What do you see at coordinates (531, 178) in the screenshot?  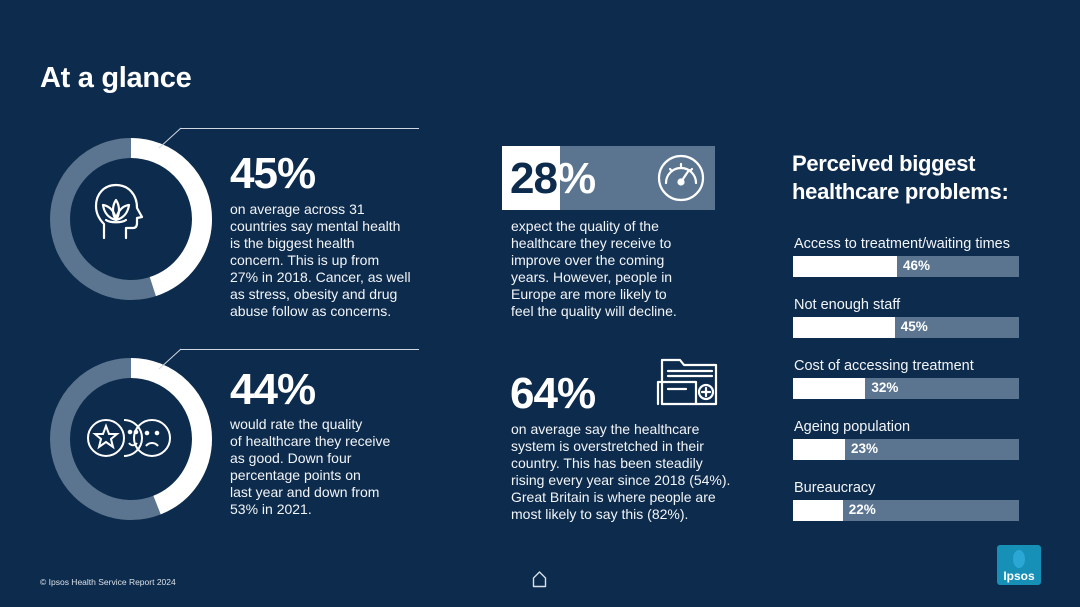 I see `stat-banner-highlight` at bounding box center [531, 178].